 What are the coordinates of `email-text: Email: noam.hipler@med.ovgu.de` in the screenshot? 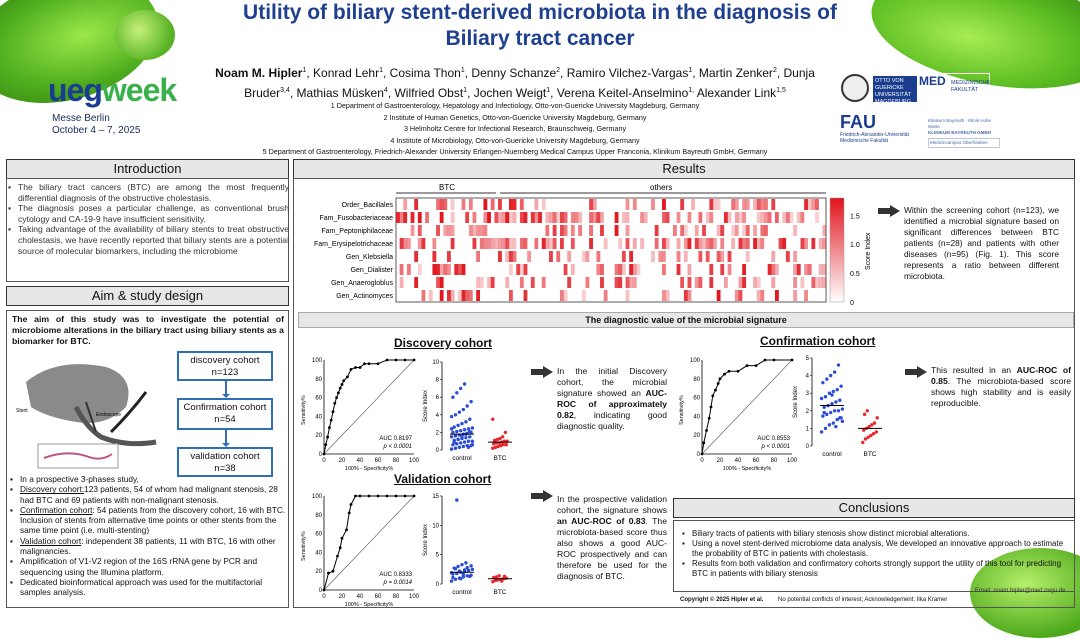 It's located at (1020, 591).